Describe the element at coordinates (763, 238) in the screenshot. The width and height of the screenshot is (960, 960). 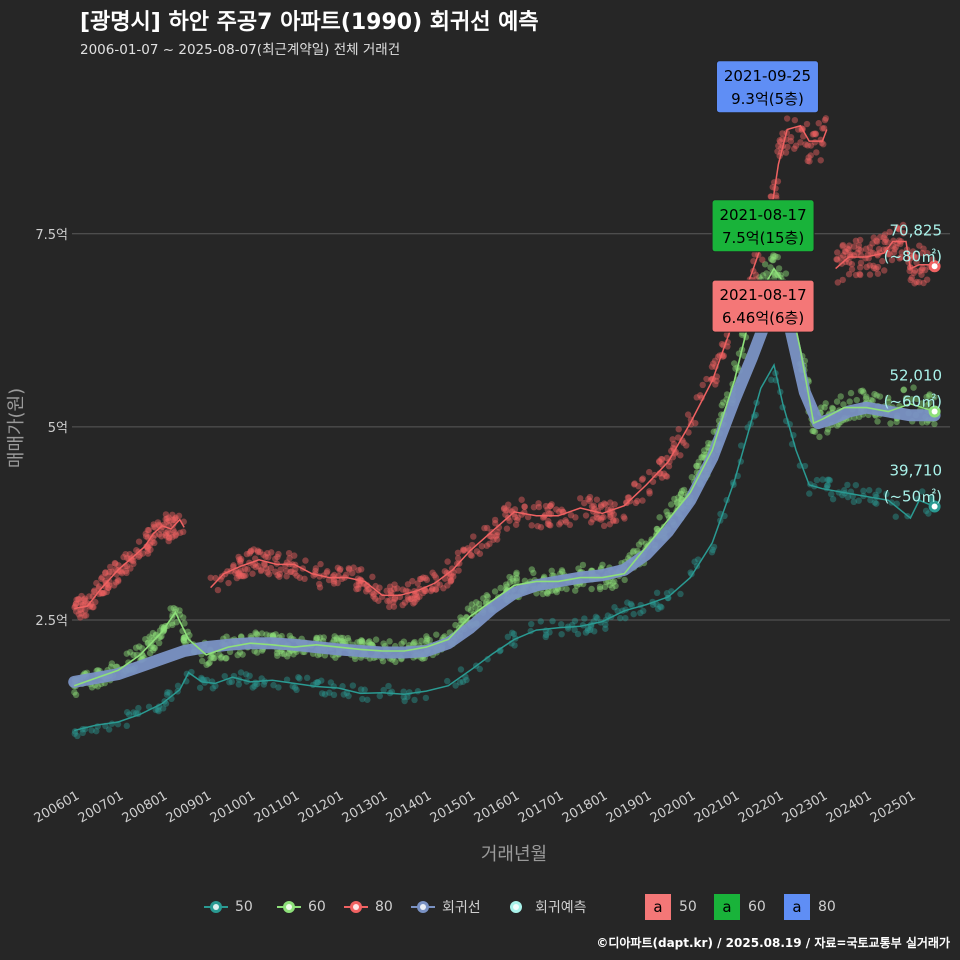
I see `max-label-price: 7.5억(15층)` at that location.